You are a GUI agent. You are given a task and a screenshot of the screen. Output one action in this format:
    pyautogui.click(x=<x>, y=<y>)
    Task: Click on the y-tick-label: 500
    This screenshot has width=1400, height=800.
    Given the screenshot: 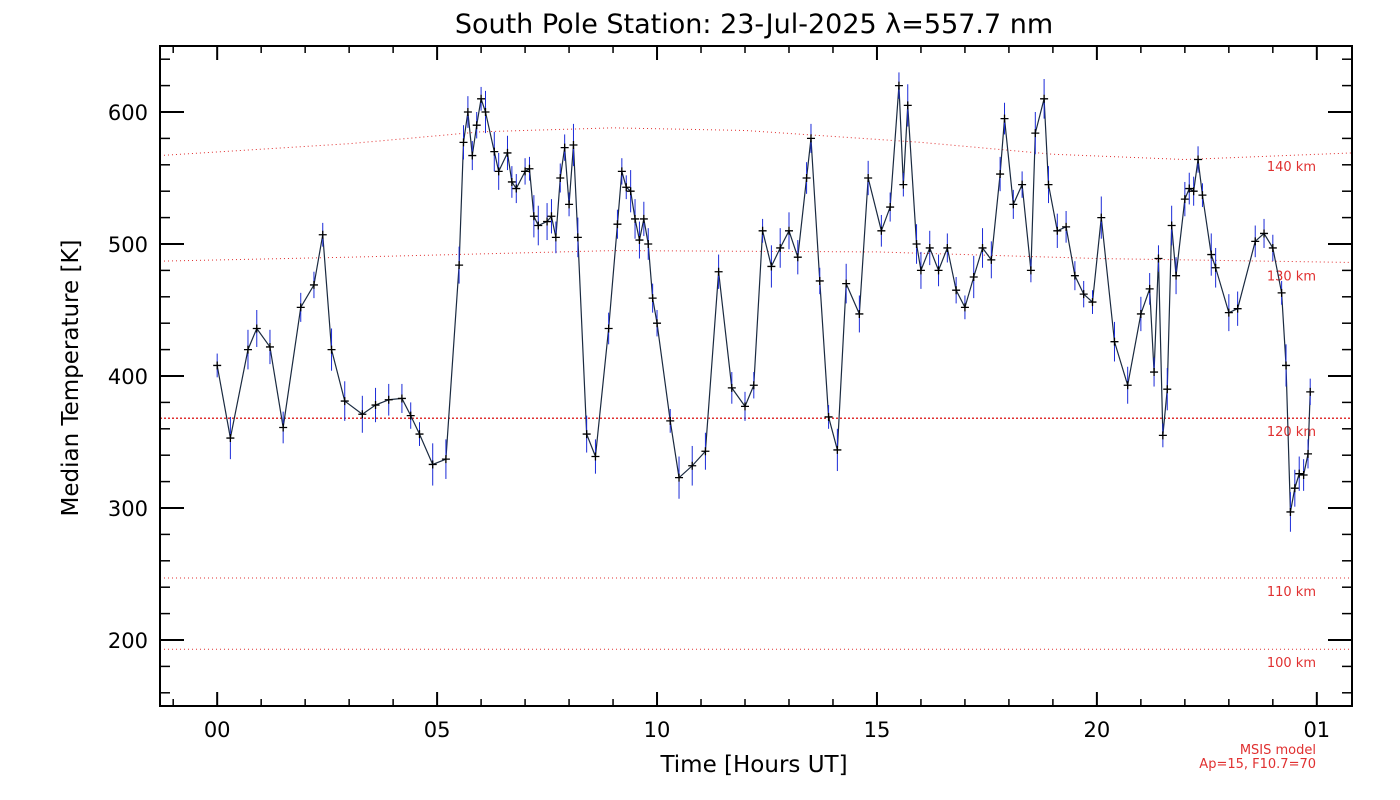 What is the action you would take?
    pyautogui.click(x=128, y=245)
    